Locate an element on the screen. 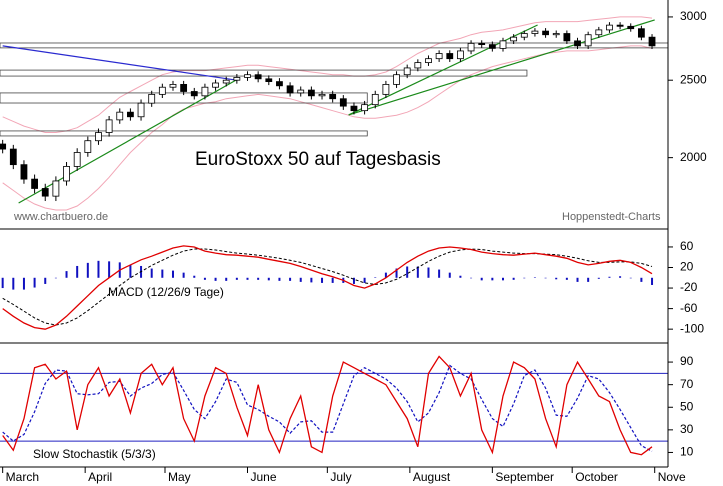  y-tick-label: 70 is located at coordinates (687, 384).